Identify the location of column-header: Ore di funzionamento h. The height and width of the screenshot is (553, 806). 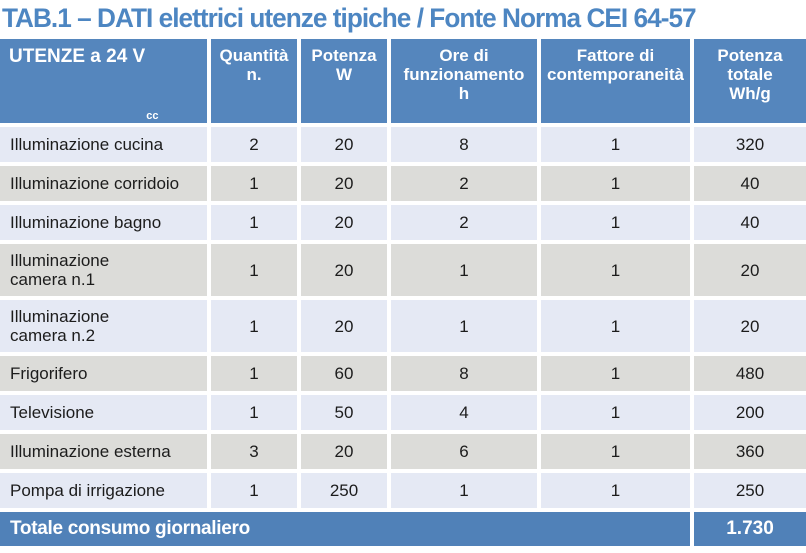
(464, 81).